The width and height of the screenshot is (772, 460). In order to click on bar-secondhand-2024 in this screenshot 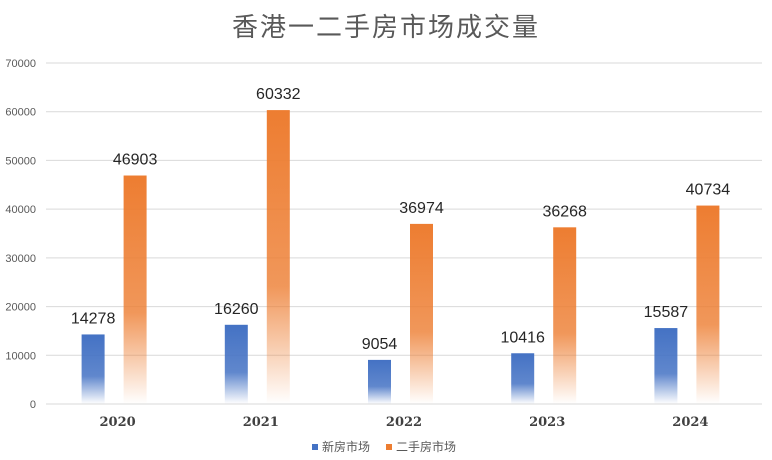, I will do `click(708, 304)`.